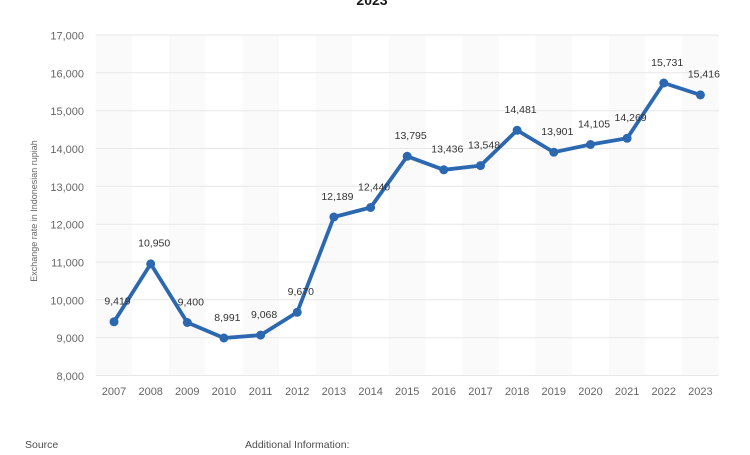 This screenshot has height=455, width=750. I want to click on svg-text: 8,000, so click(70, 377).